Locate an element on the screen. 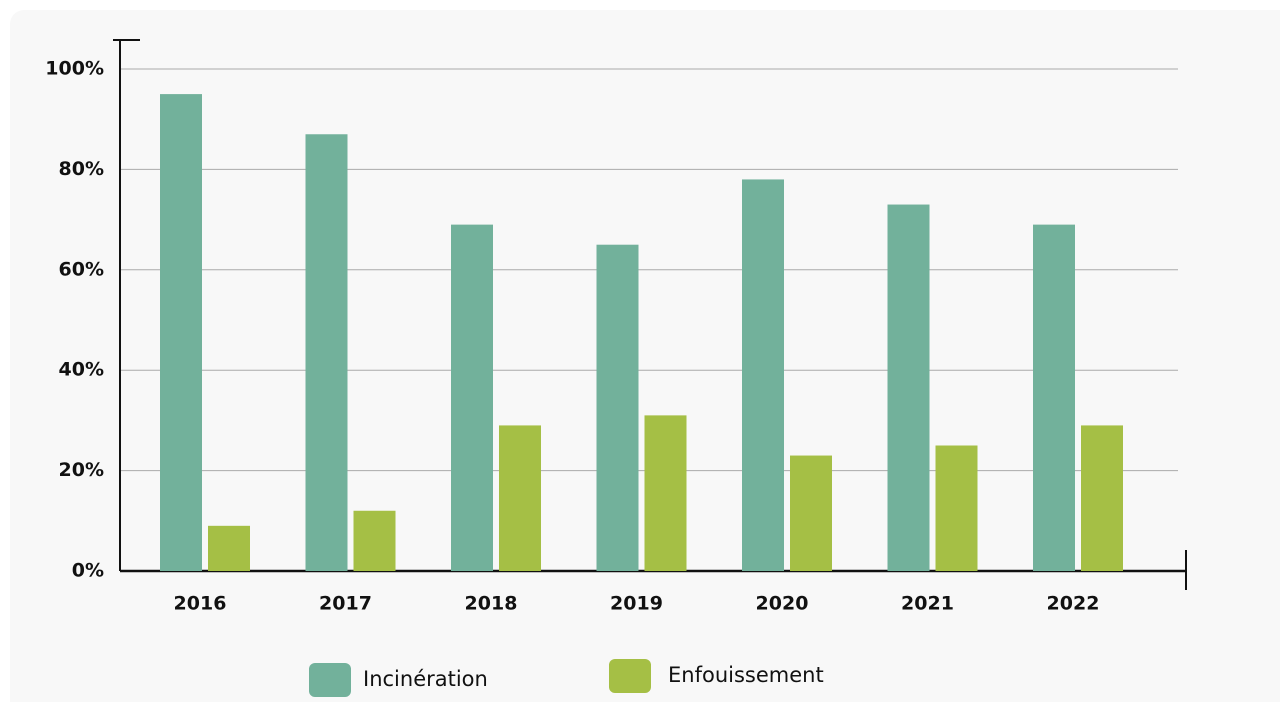 Image resolution: width=1280 pixels, height=702 pixels. y-tick-label: 0% is located at coordinates (88, 571).